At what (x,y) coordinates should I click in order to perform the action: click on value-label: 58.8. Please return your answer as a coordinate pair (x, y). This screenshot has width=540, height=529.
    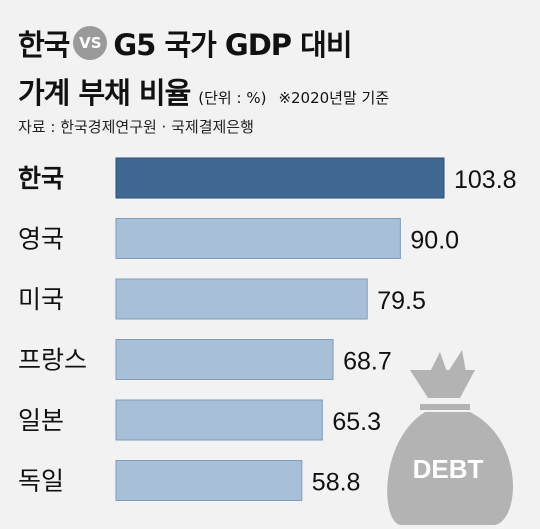
    Looking at the image, I should click on (336, 483).